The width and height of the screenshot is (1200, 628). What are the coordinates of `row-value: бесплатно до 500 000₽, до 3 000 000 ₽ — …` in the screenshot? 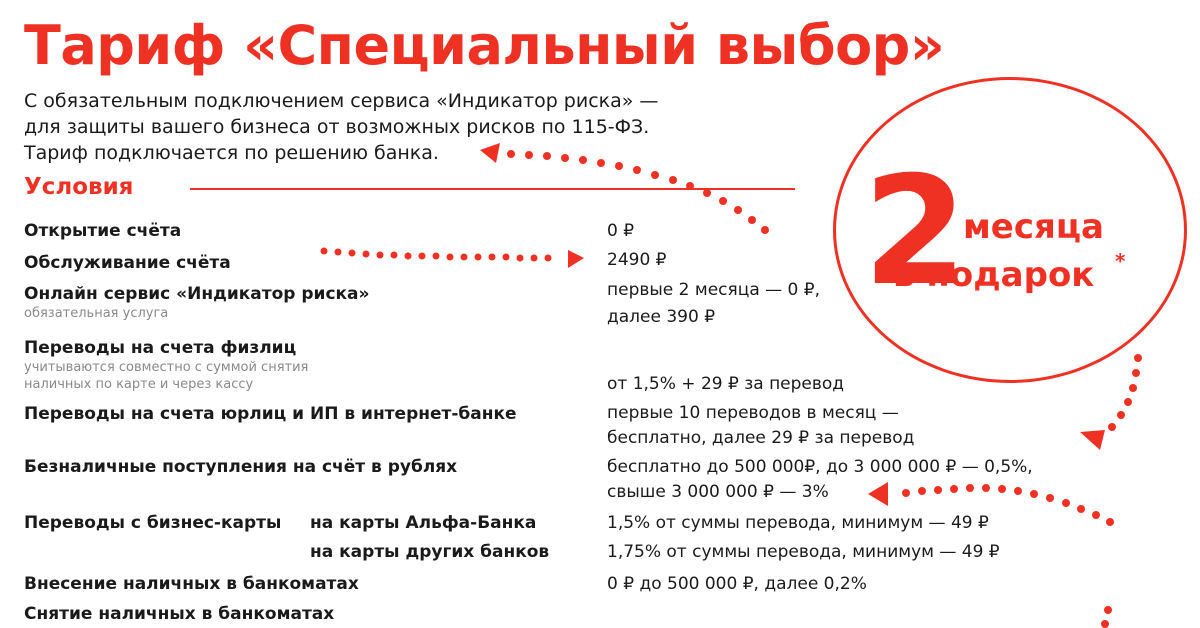 It's located at (820, 467).